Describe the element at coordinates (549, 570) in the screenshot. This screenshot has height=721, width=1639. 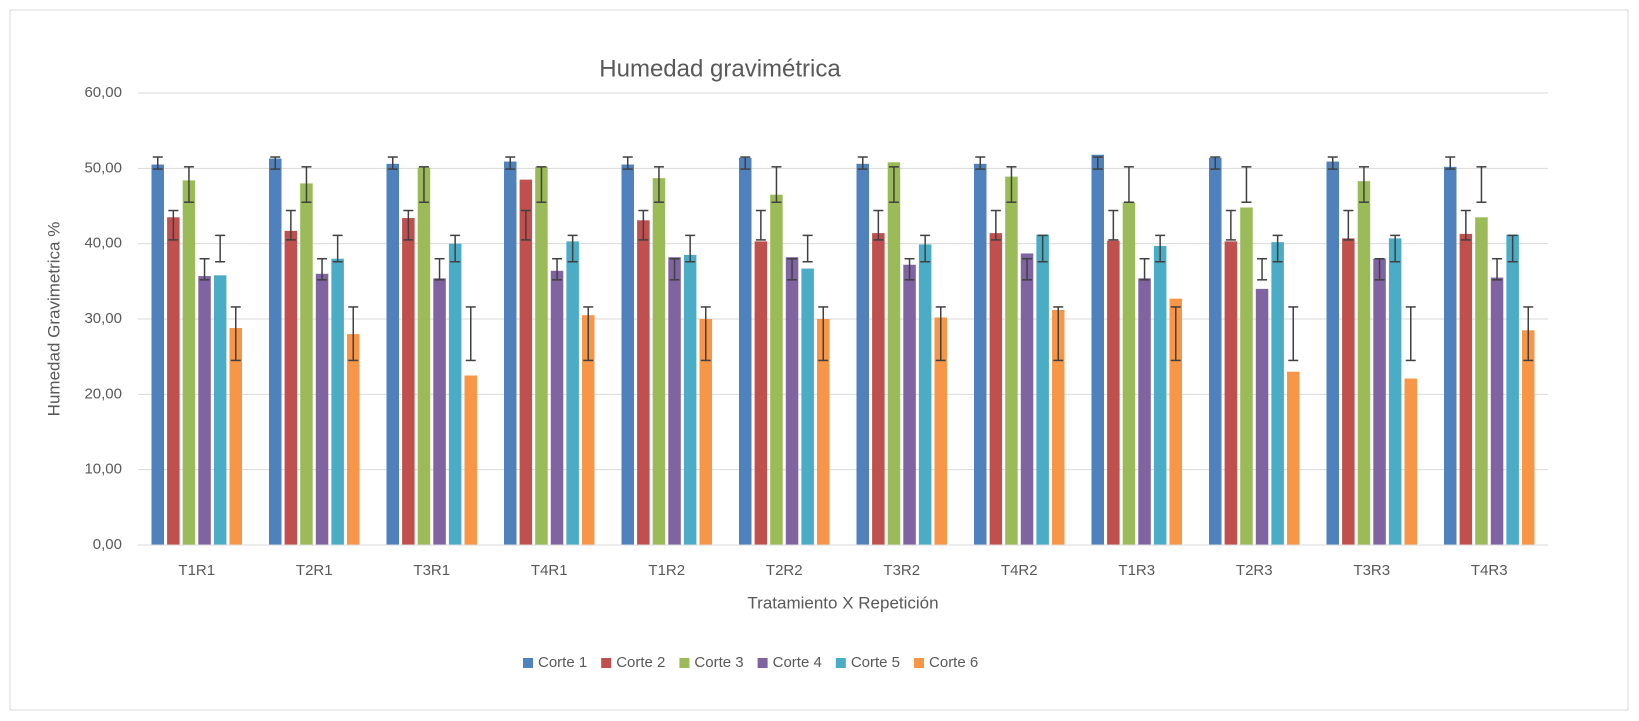
I see `x-tick-label: T4R1` at that location.